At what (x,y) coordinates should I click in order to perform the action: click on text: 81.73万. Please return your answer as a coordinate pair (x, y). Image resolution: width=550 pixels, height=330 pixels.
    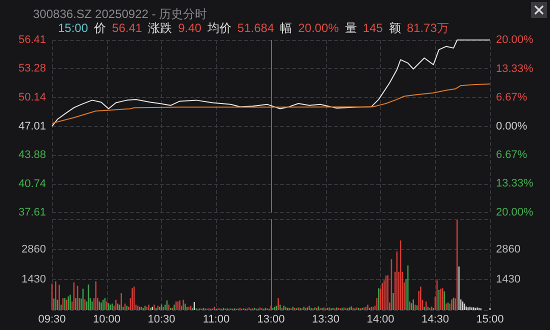
    Looking at the image, I should click on (427, 28).